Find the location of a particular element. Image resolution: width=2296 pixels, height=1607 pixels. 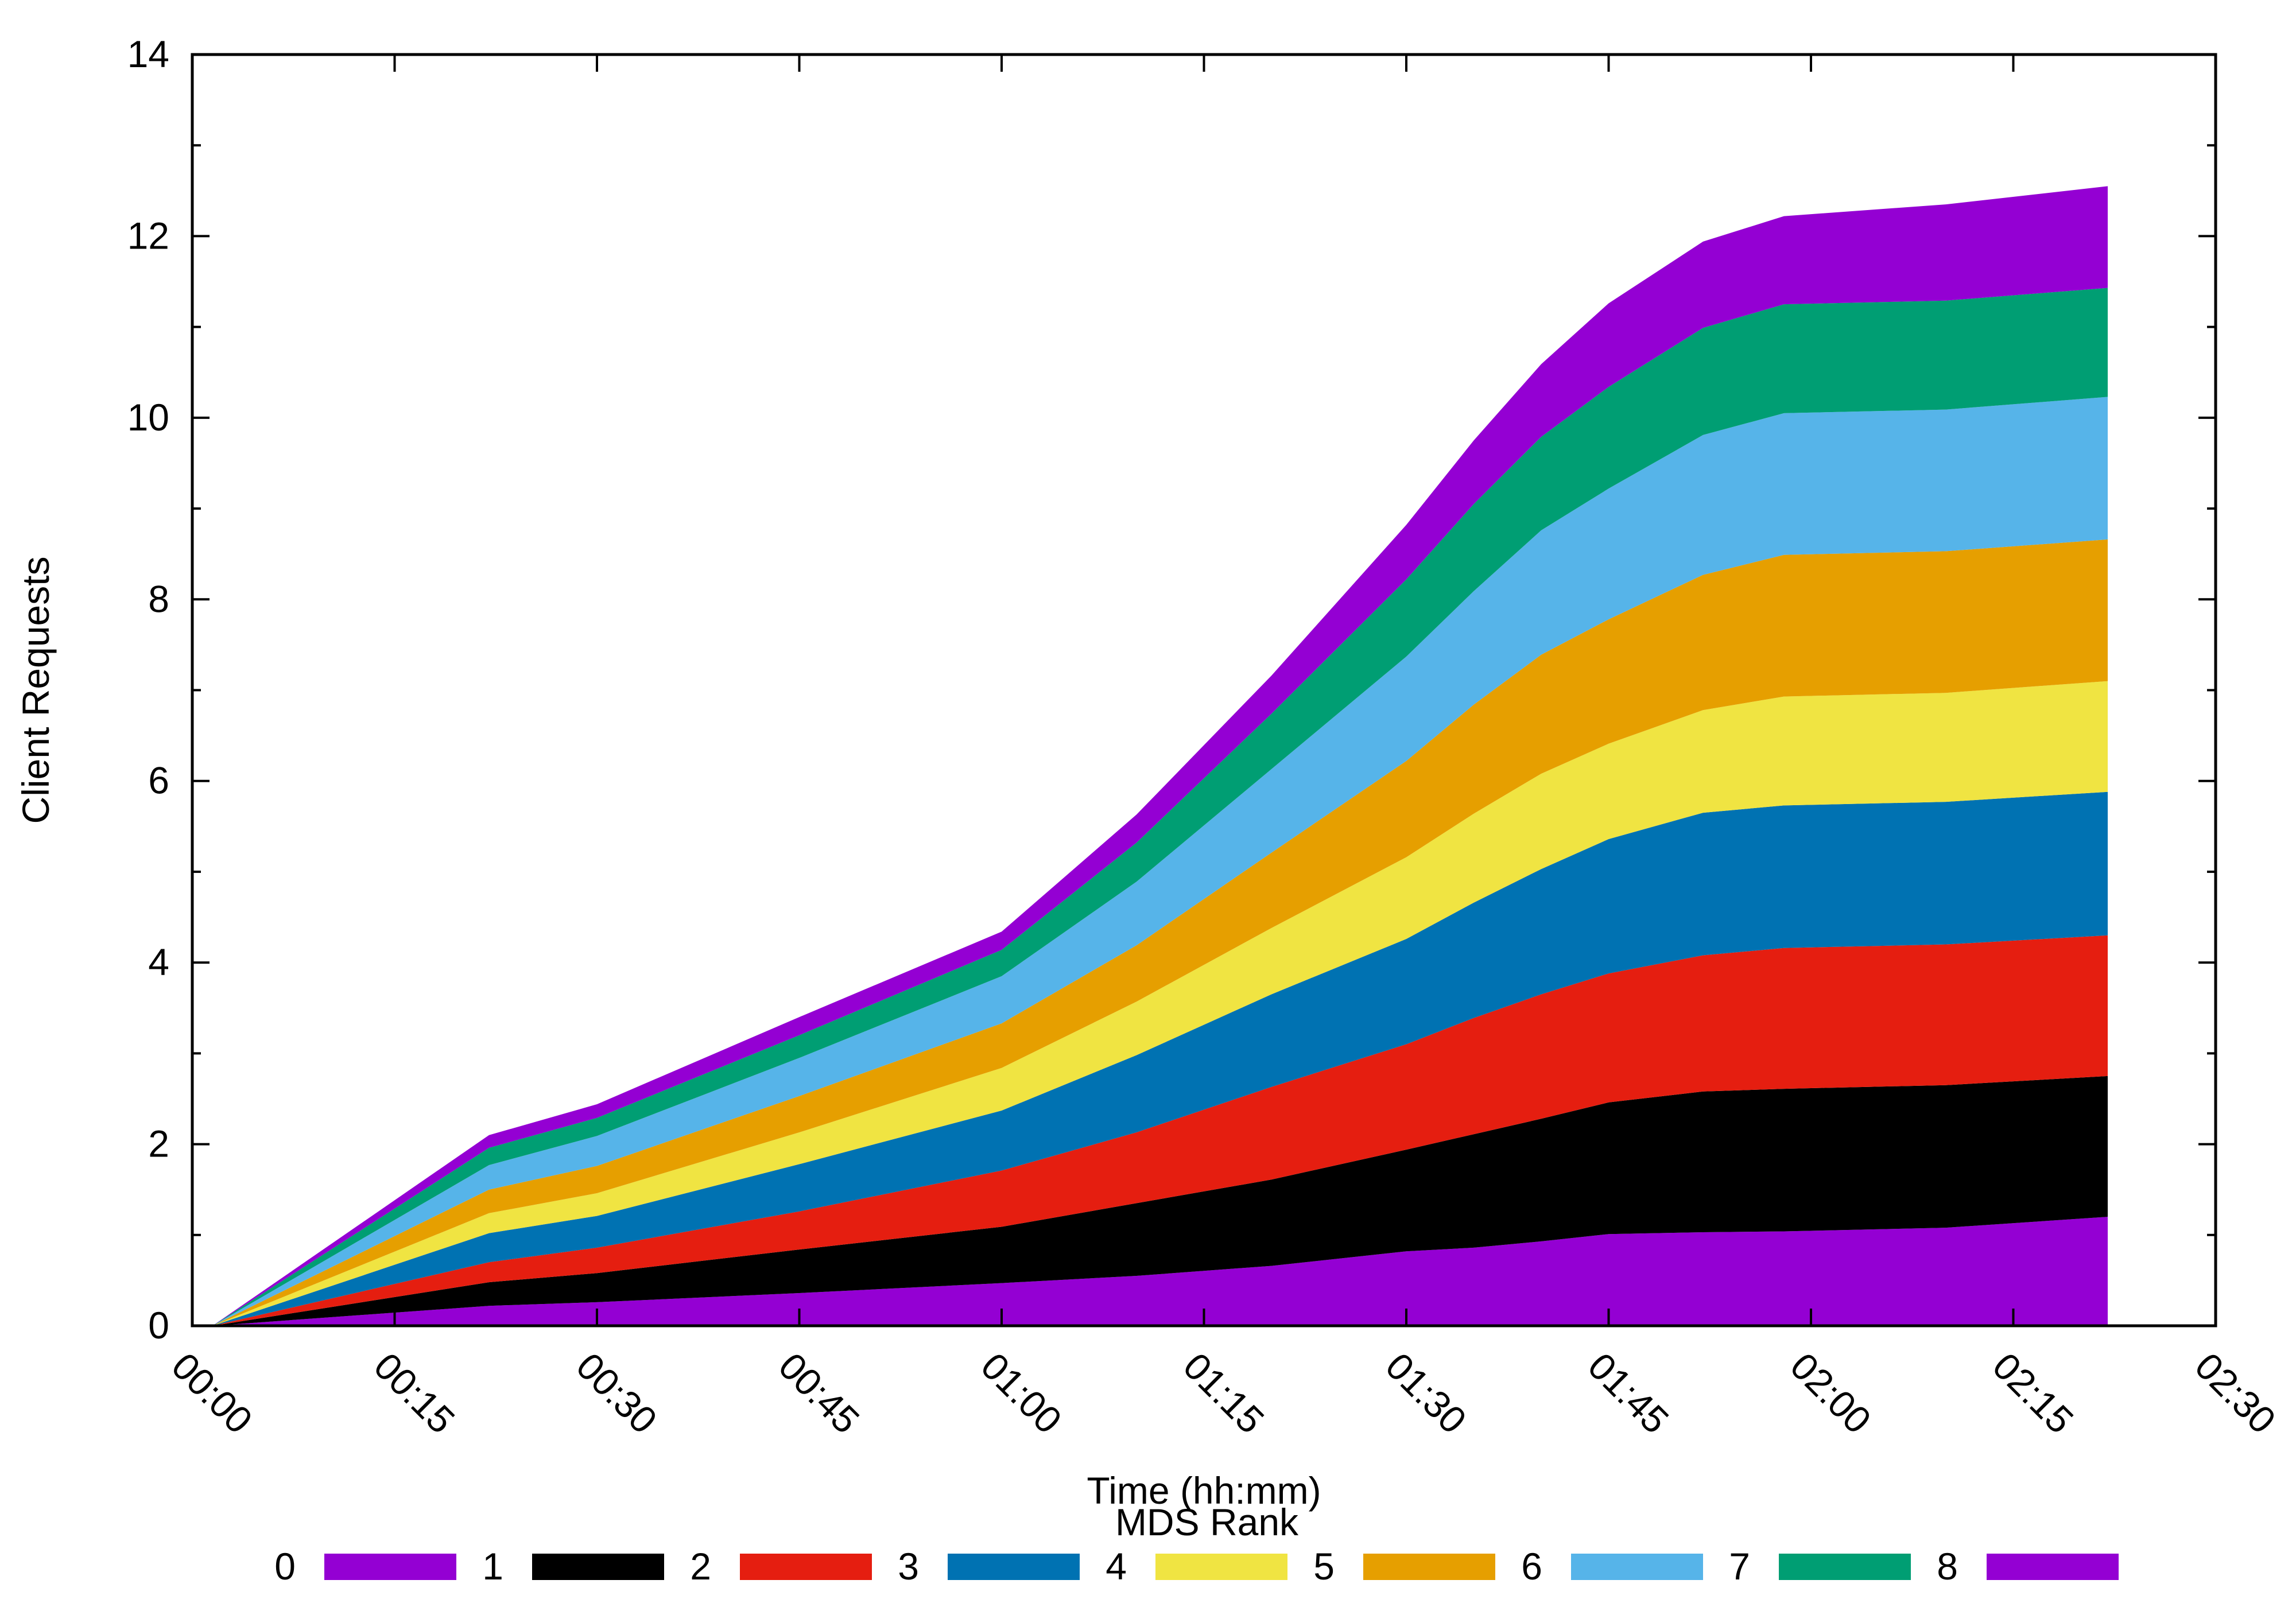

y-tick-label: 4 is located at coordinates (158, 962).